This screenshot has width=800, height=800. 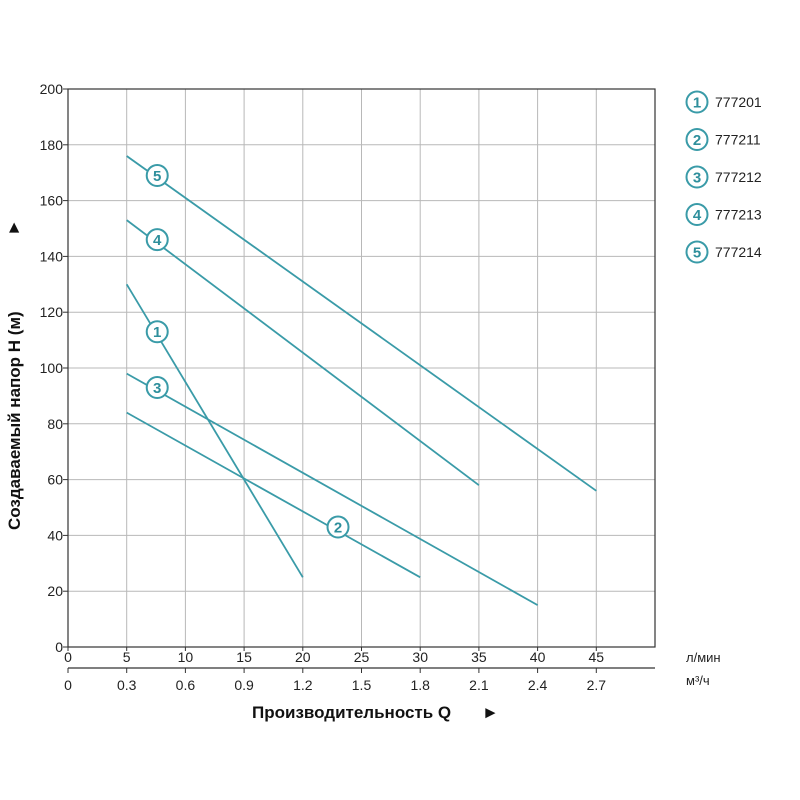 I want to click on x-tick-label-primary: 25, so click(x=362, y=657).